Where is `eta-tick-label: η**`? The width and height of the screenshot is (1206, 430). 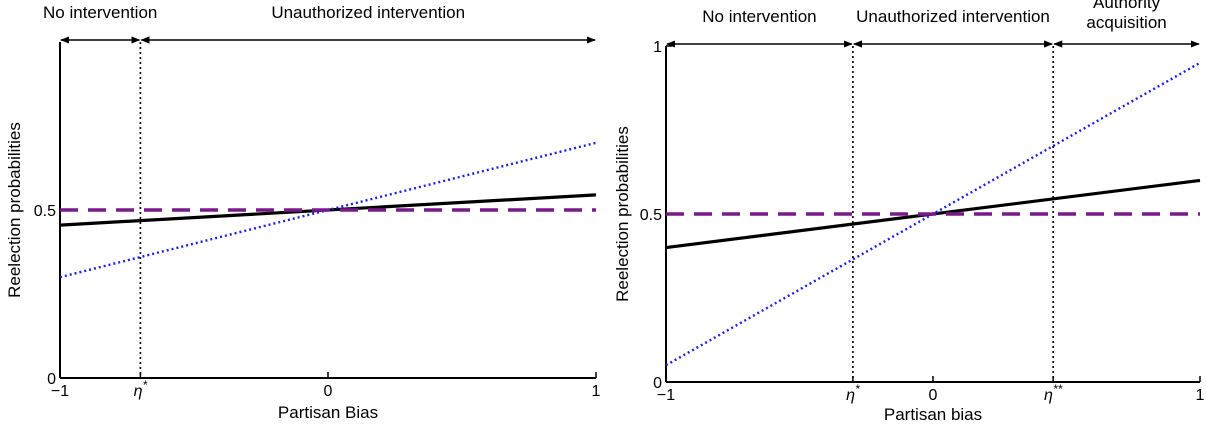
eta-tick-label: η** is located at coordinates (1053, 393).